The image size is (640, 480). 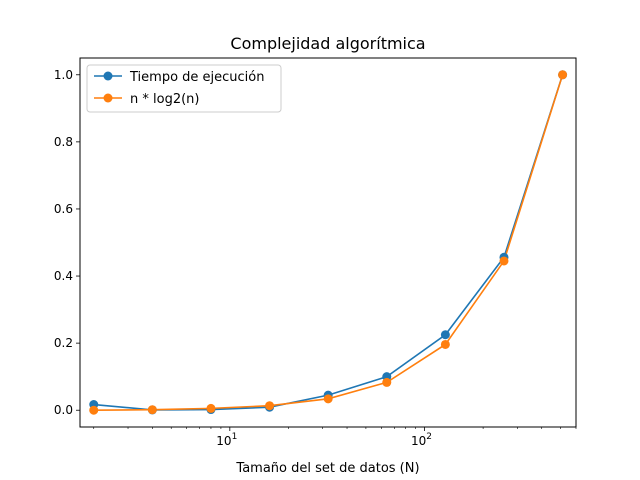 I want to click on x-tick-label: 10², so click(x=421, y=440).